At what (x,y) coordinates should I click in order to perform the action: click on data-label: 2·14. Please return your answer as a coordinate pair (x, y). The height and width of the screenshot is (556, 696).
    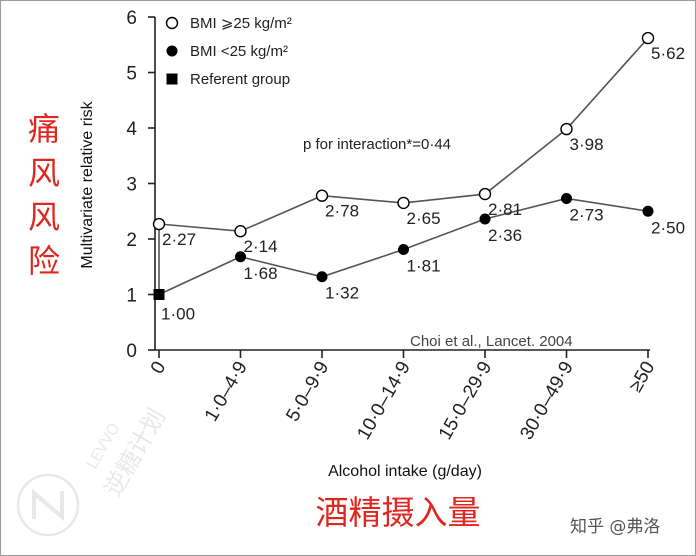
    Looking at the image, I should click on (261, 246).